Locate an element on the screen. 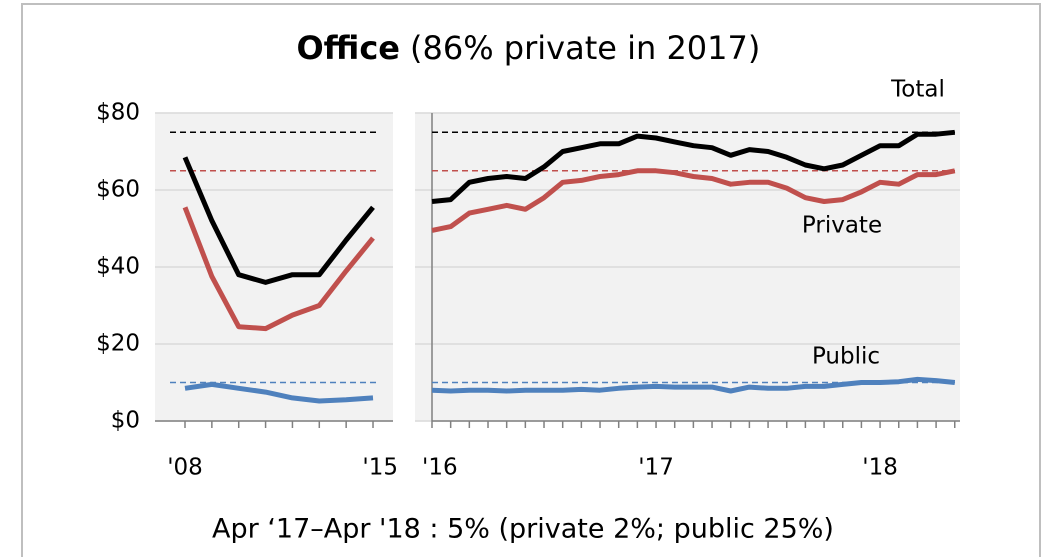 This screenshot has width=1045, height=557. x-tick-label: '17 is located at coordinates (656, 468).